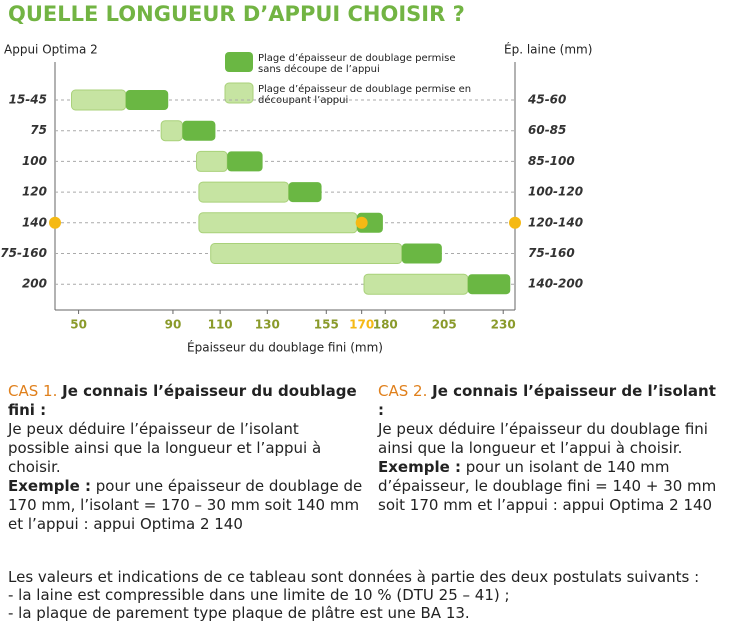 The height and width of the screenshot is (630, 740). What do you see at coordinates (555, 192) in the screenshot?
I see `y2-tick-label: 100-120` at bounding box center [555, 192].